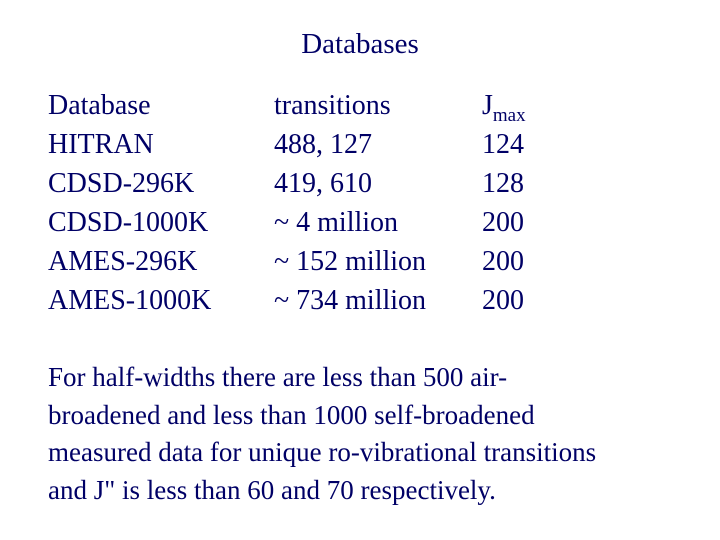  Describe the element at coordinates (323, 144) in the screenshot. I see `table-cell: 488, 127` at that location.